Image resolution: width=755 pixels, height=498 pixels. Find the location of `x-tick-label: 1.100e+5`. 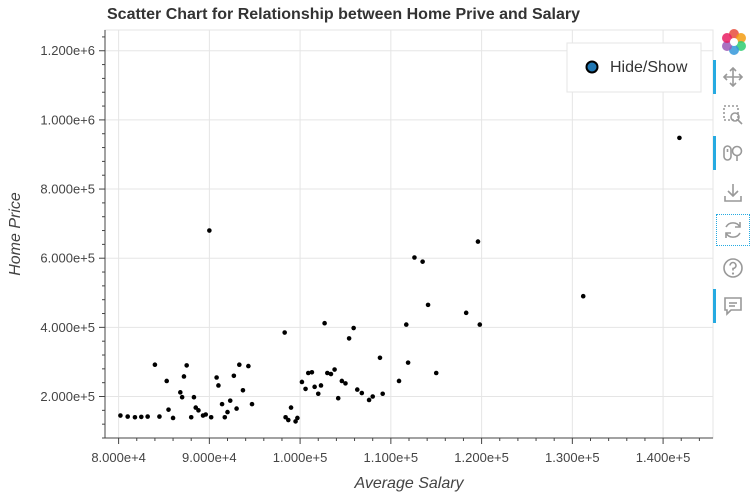

x-tick-label: 1.100e+5 is located at coordinates (391, 457).